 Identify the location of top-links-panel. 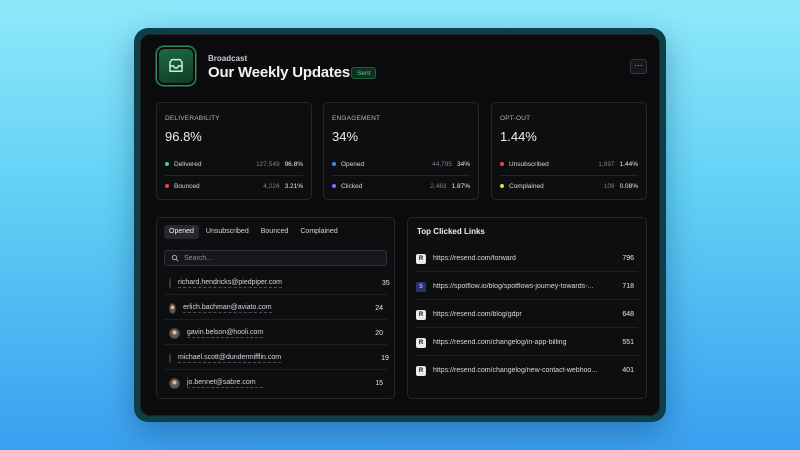
(527, 308).